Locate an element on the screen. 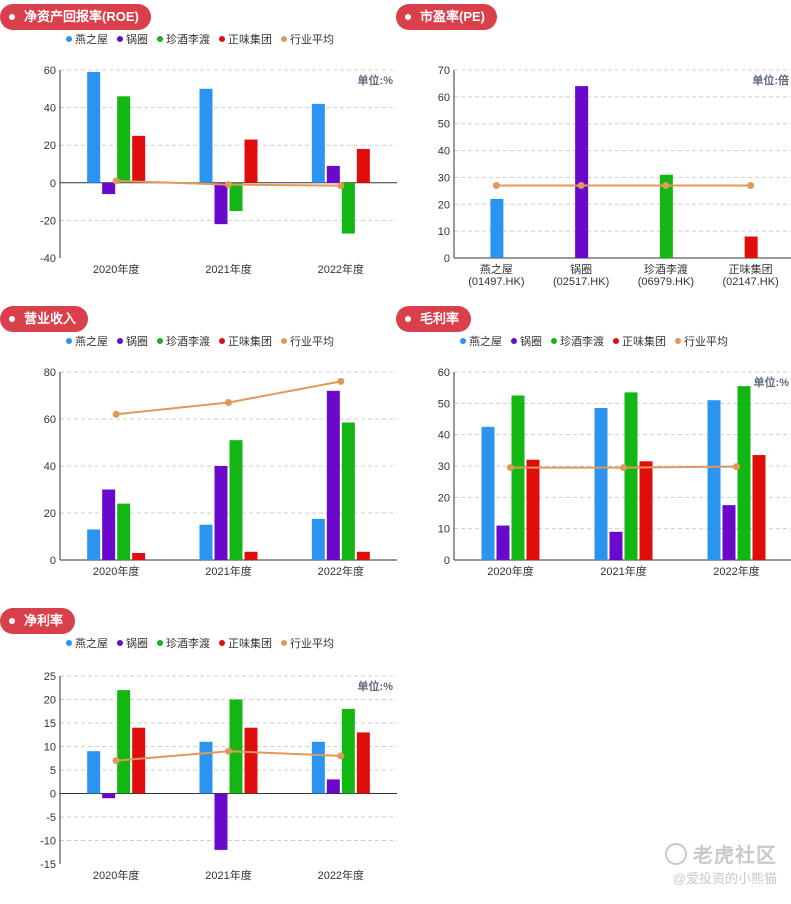 The image size is (791, 904). roe-legend-item: 锅圈 is located at coordinates (132, 39).